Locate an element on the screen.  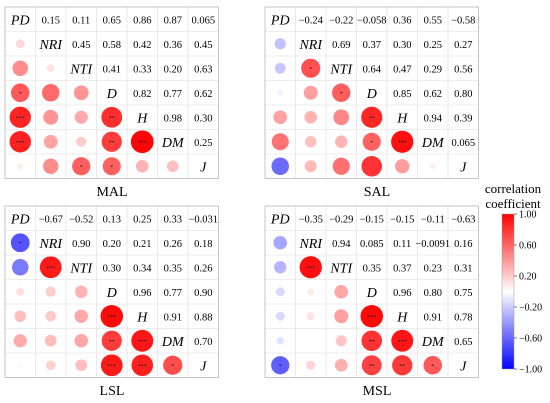
coefficient-label: 0.35 is located at coordinates (372, 268).